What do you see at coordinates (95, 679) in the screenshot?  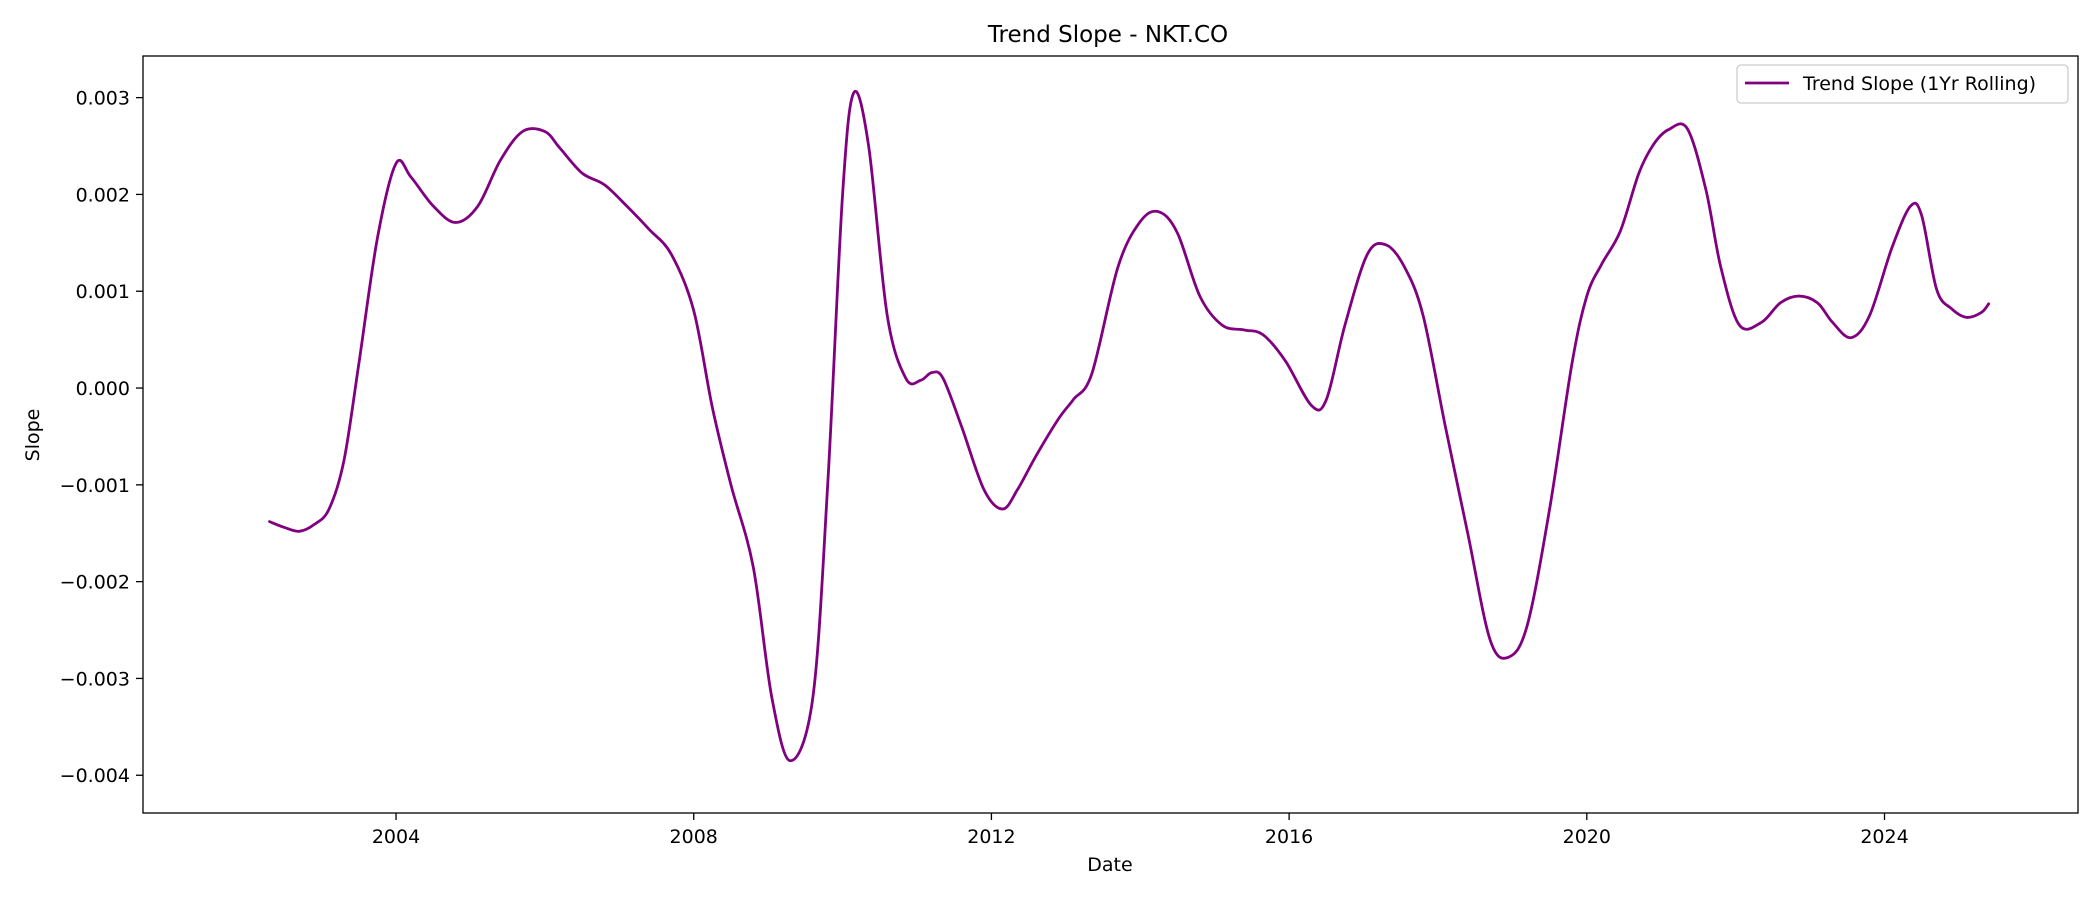 I see `y-tick-label: −0.003` at bounding box center [95, 679].